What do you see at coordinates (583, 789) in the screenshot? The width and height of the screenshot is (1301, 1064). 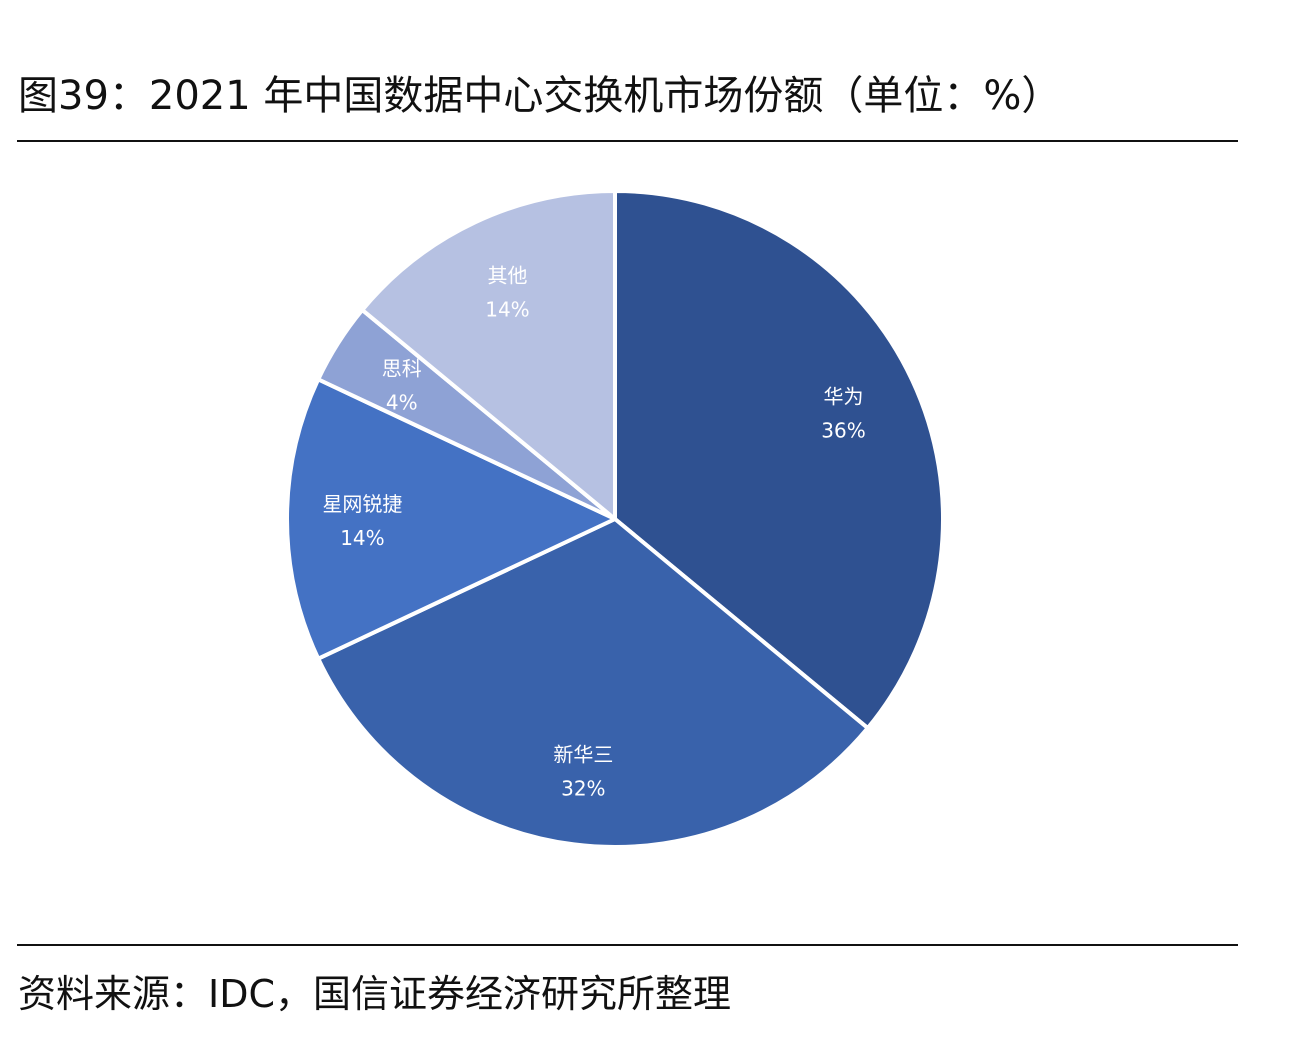 I see `slice-value-label: 32%` at bounding box center [583, 789].